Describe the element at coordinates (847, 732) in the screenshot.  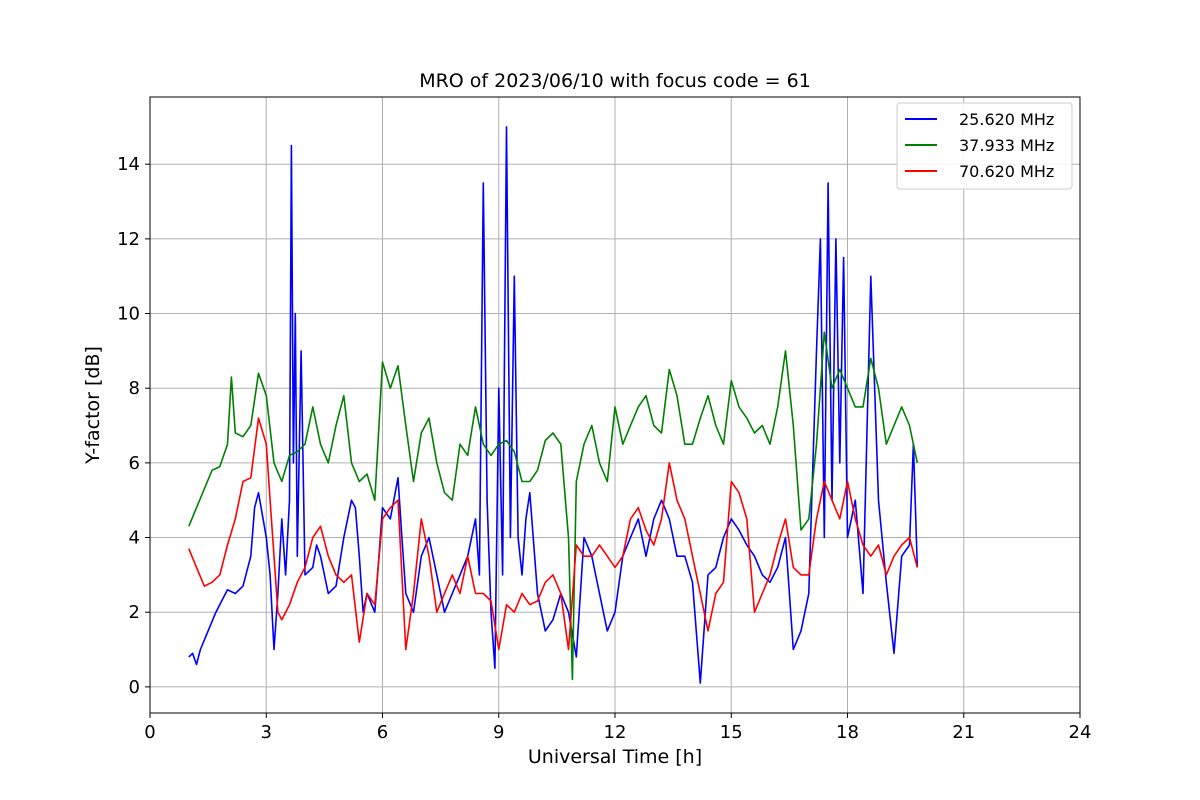
I see `x-tick-label: 18` at that location.